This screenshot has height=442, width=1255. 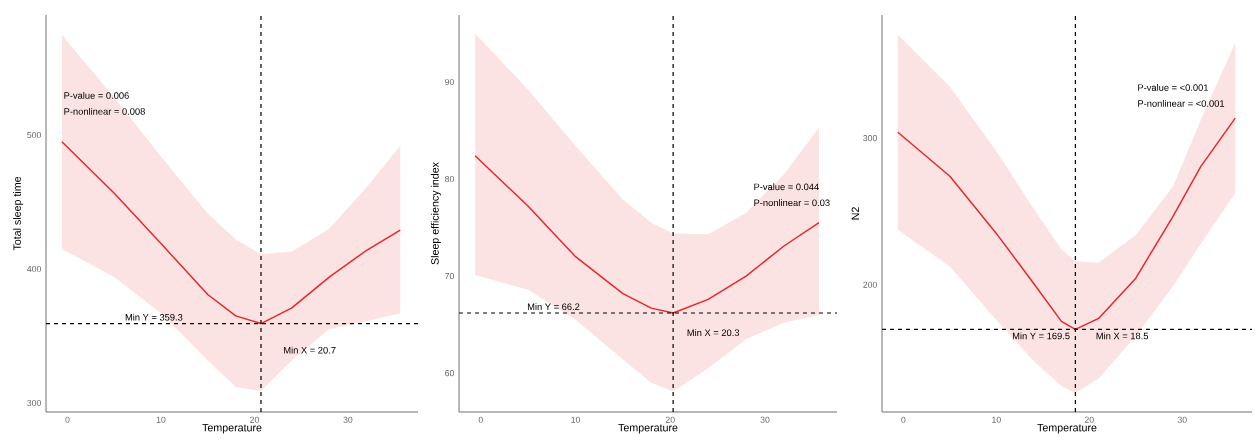 What do you see at coordinates (96, 95) in the screenshot?
I see `annotation: P-value = 0.006` at bounding box center [96, 95].